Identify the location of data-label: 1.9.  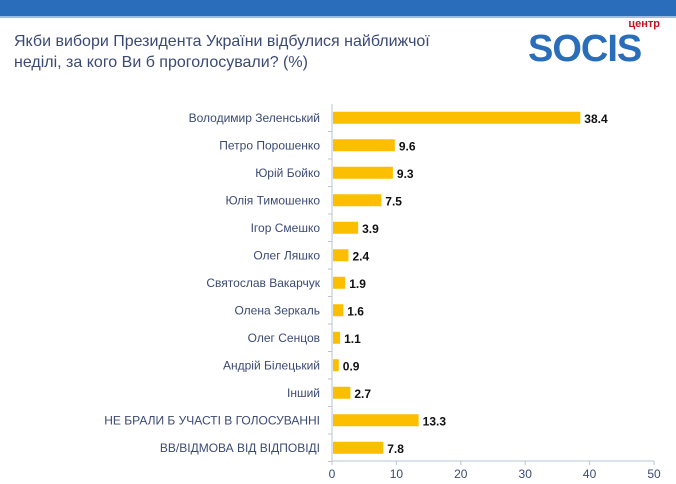
(357, 284).